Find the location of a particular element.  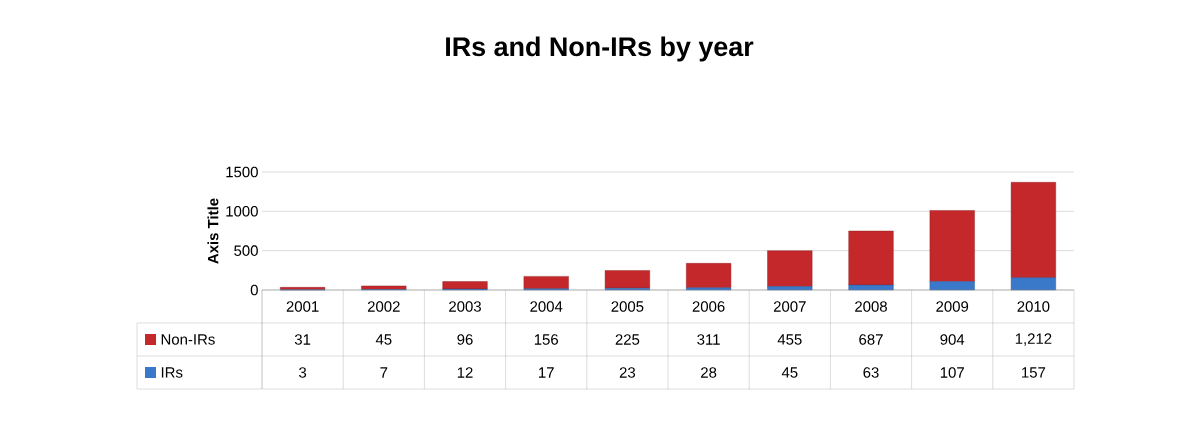

x-tick-label: 2003 is located at coordinates (465, 306).